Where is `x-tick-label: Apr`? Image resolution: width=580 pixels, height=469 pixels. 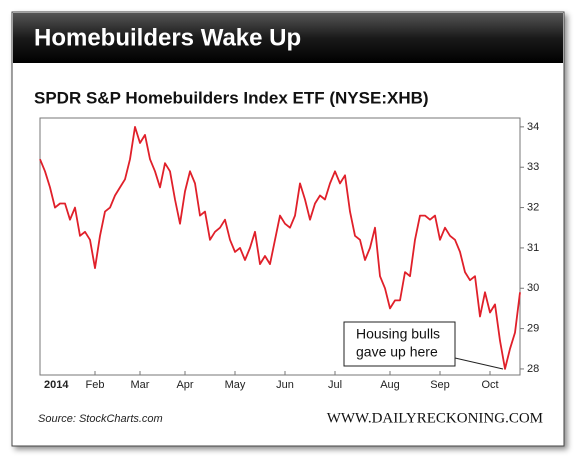 x-tick-label: Apr is located at coordinates (184, 385).